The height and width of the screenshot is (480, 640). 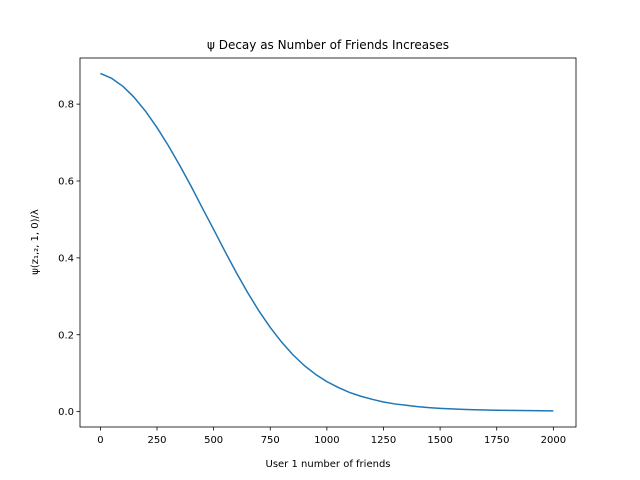 What do you see at coordinates (66, 335) in the screenshot?
I see `y-tick-label: 0.2` at bounding box center [66, 335].